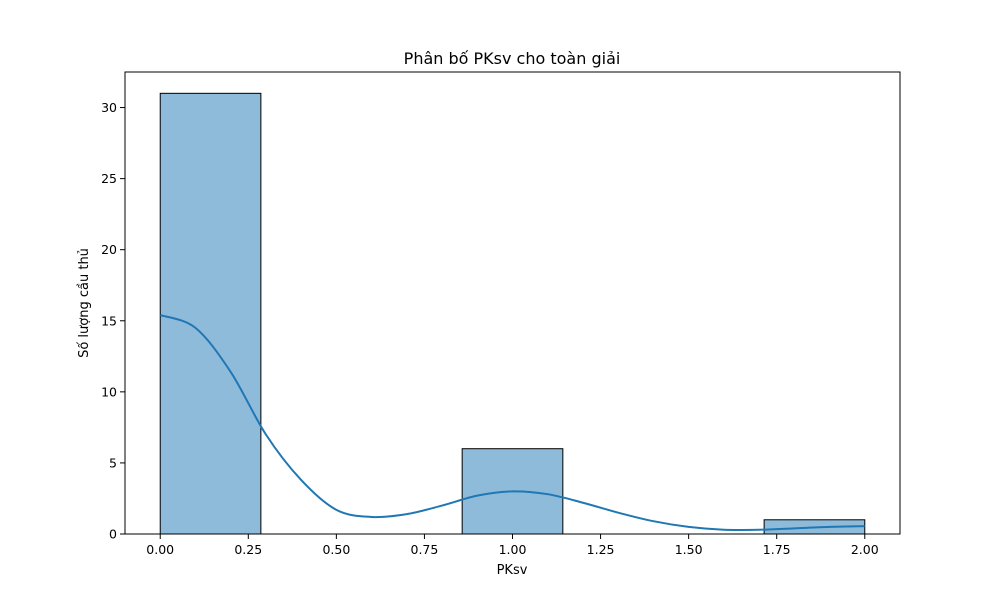  Describe the element at coordinates (513, 549) in the screenshot. I see `x-tick-label-4: 1.00` at that location.